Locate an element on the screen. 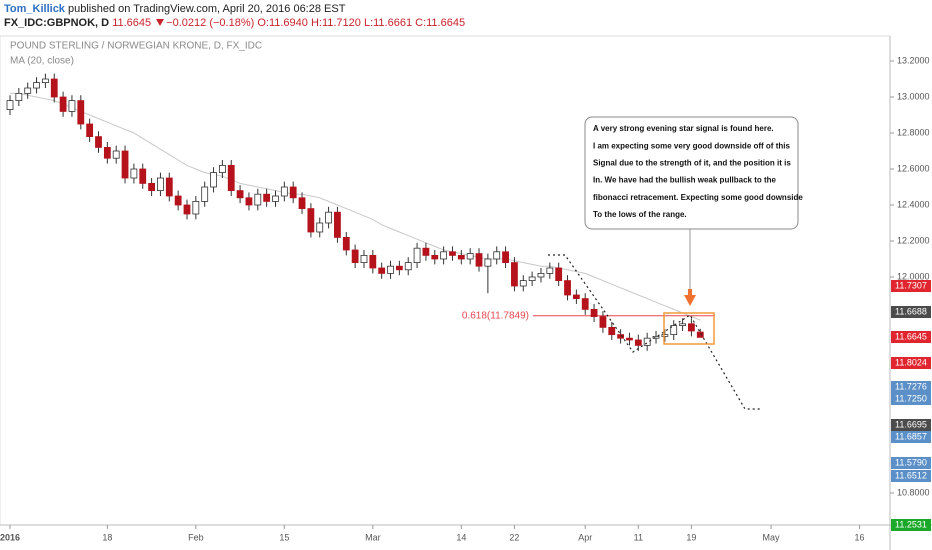 This screenshot has width=932, height=550. price-label: 11.7276 is located at coordinates (911, 386).